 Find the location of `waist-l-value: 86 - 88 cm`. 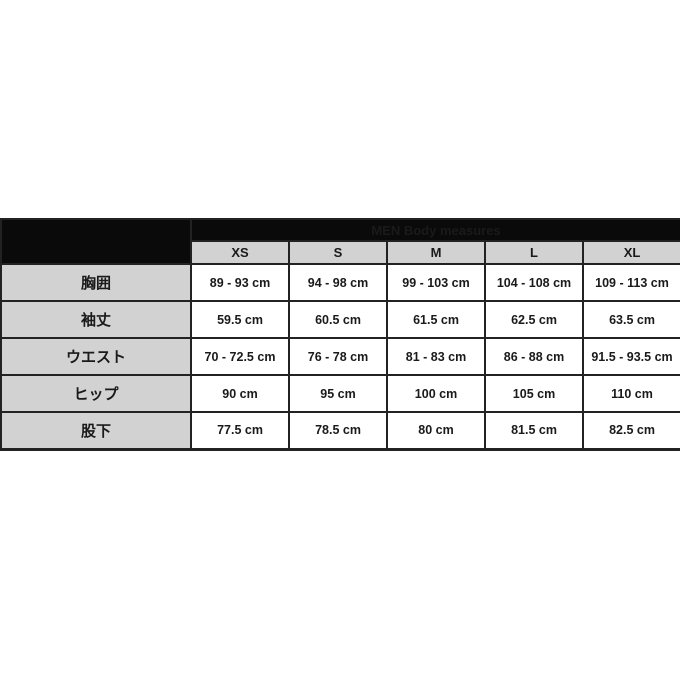

waist-l-value: 86 - 88 cm is located at coordinates (534, 356).